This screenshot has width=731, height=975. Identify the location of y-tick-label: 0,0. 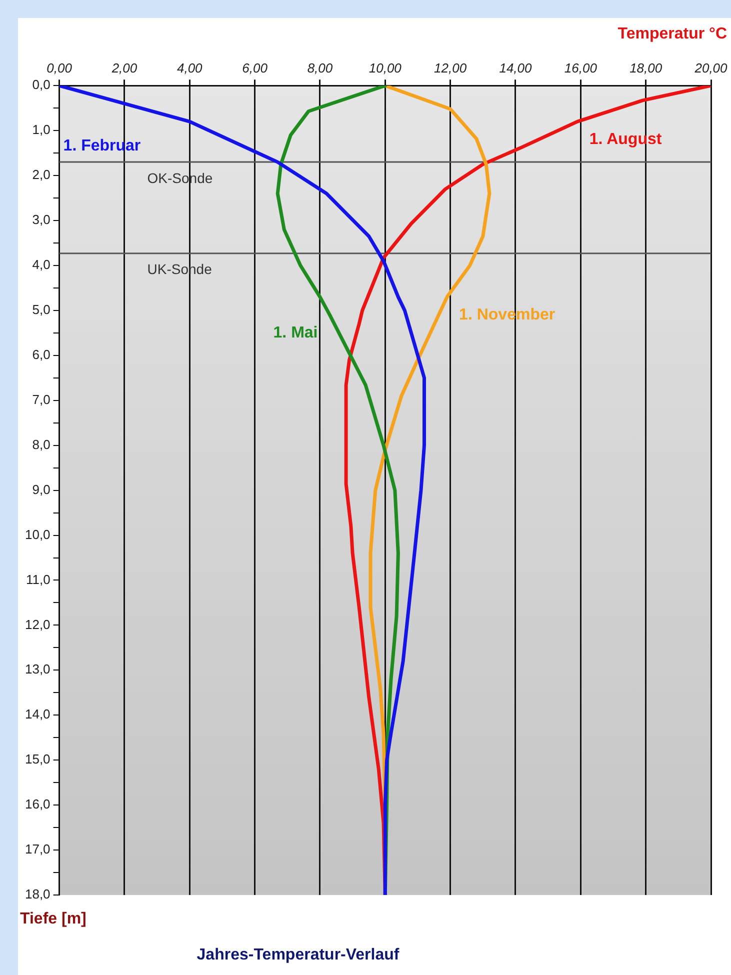
(41, 84).